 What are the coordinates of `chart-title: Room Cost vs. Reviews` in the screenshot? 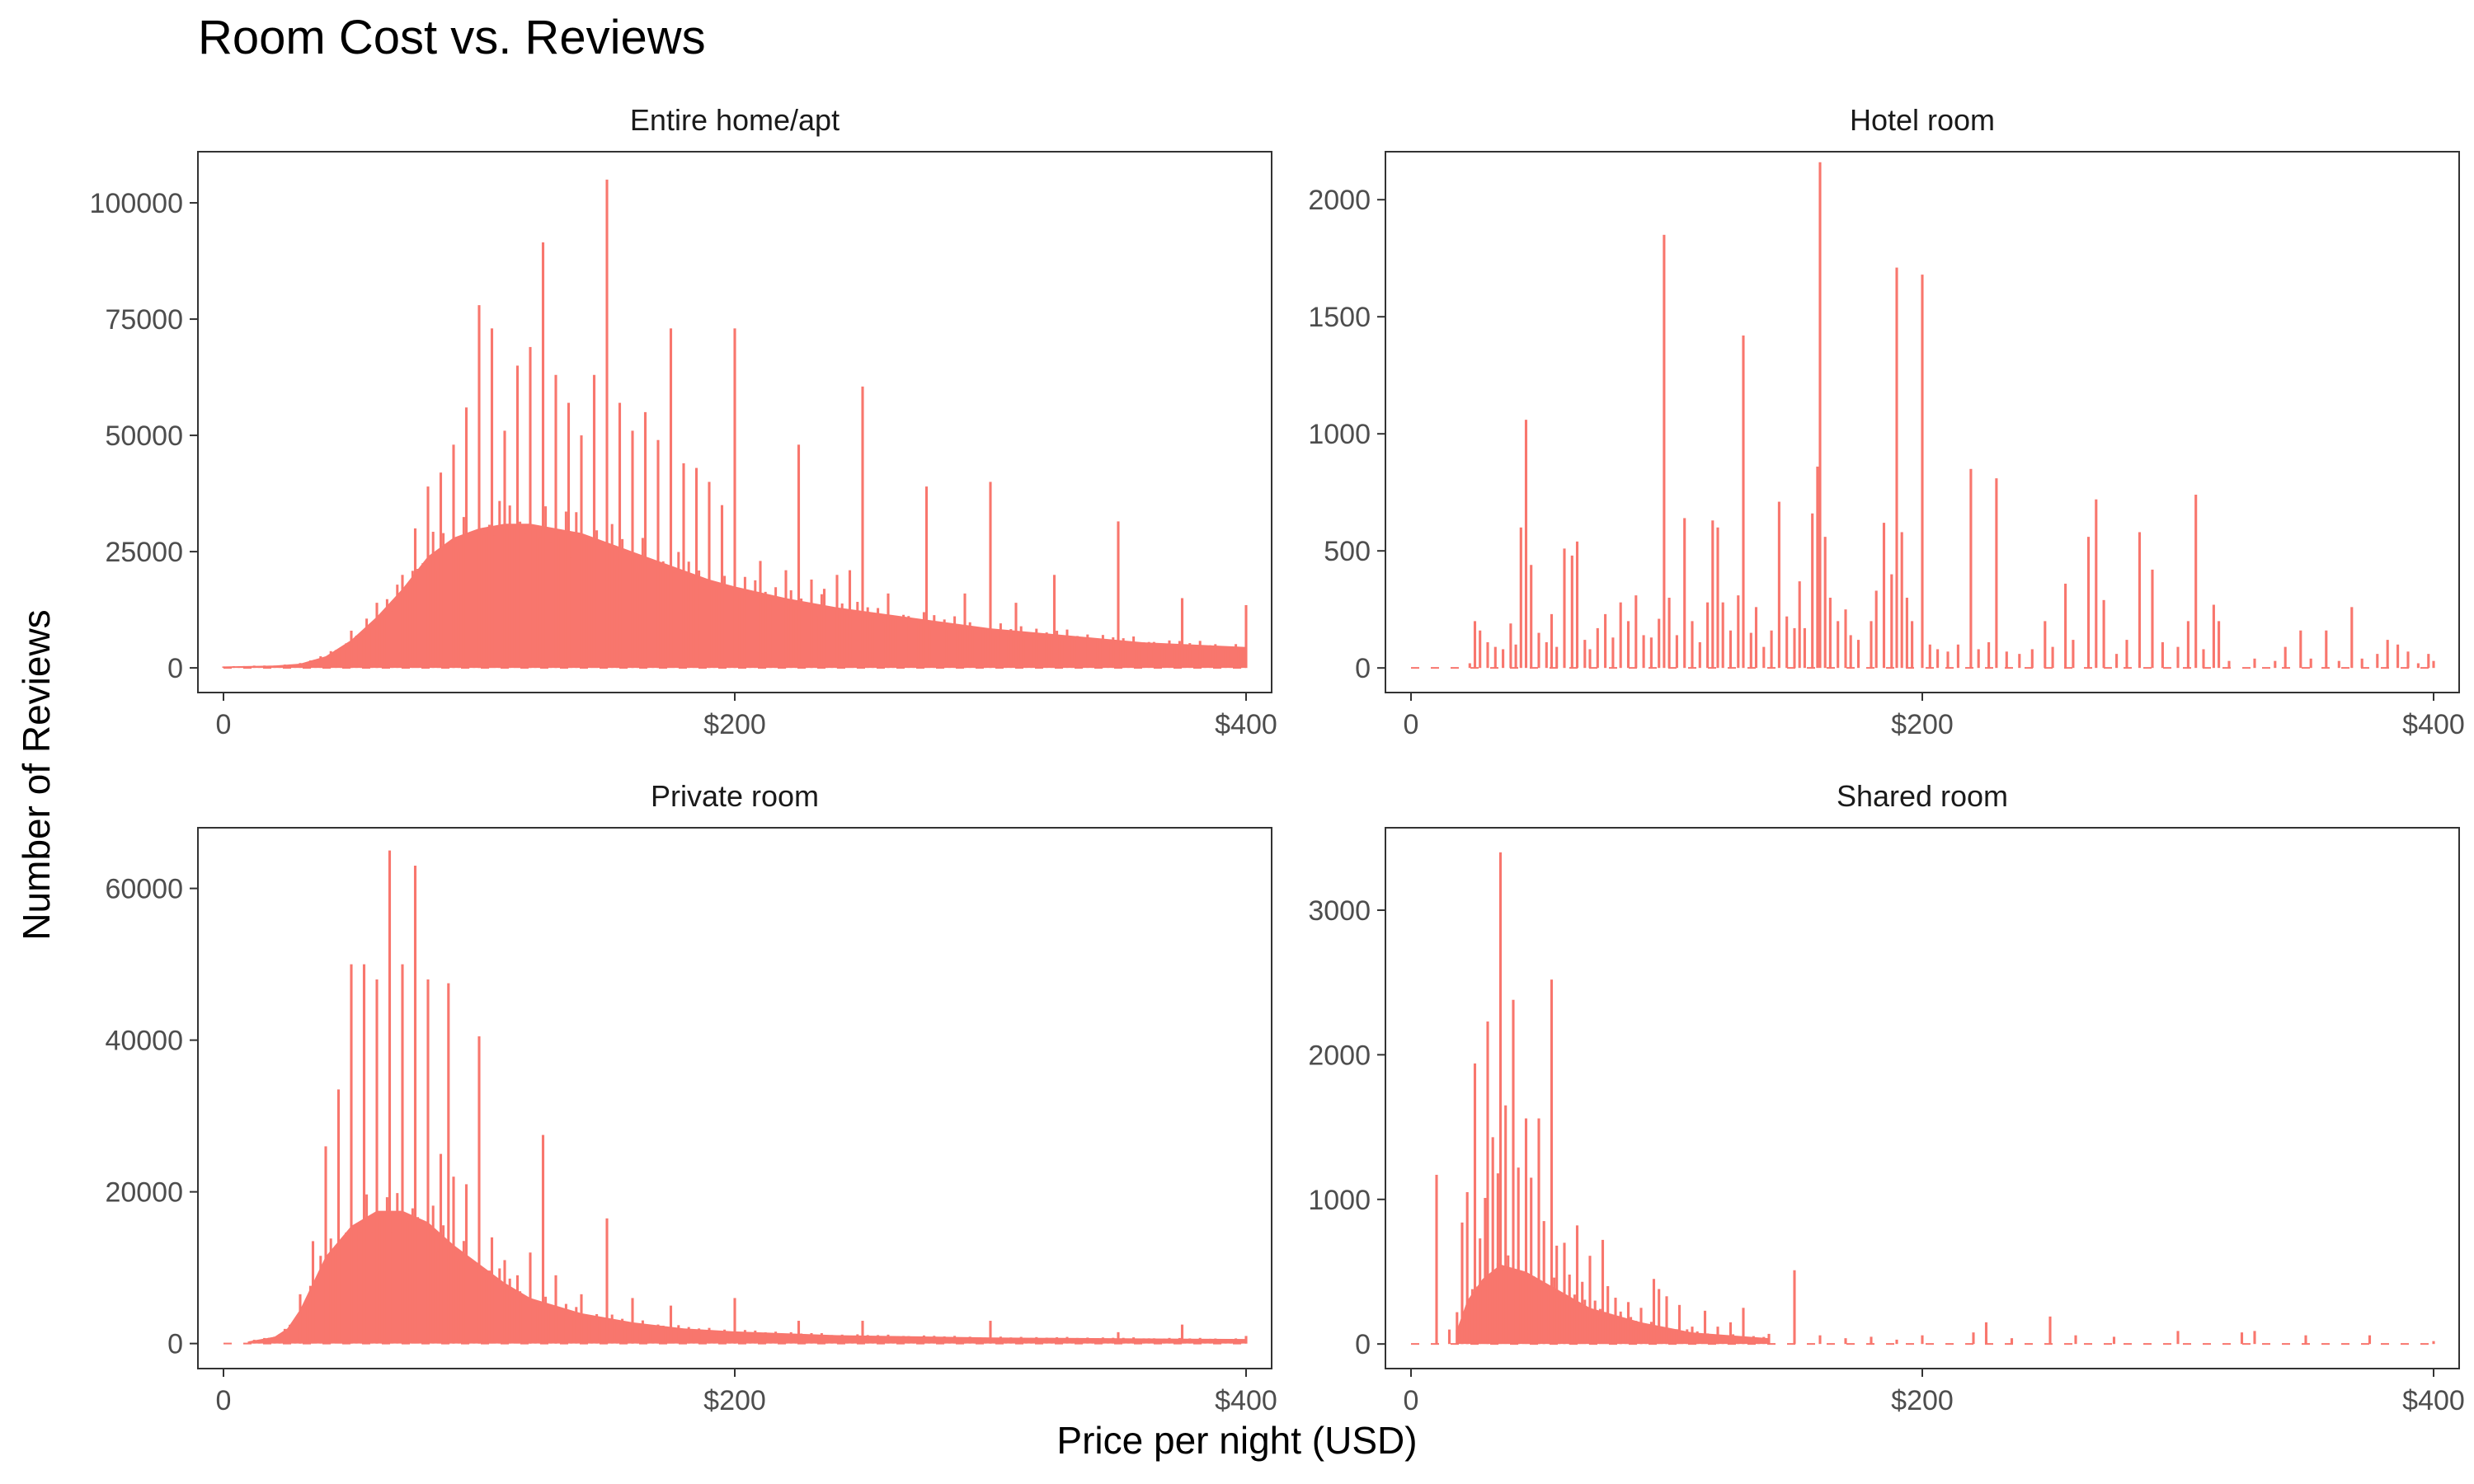 It's located at (452, 37).